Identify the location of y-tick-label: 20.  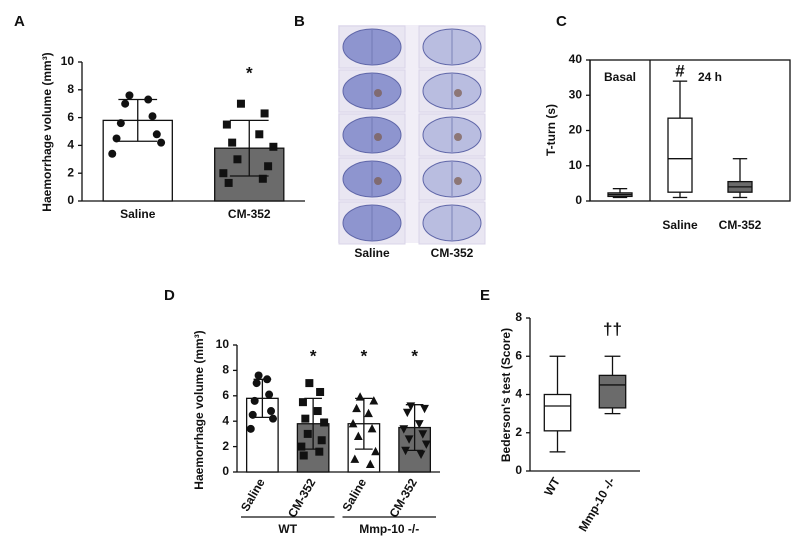
(576, 130).